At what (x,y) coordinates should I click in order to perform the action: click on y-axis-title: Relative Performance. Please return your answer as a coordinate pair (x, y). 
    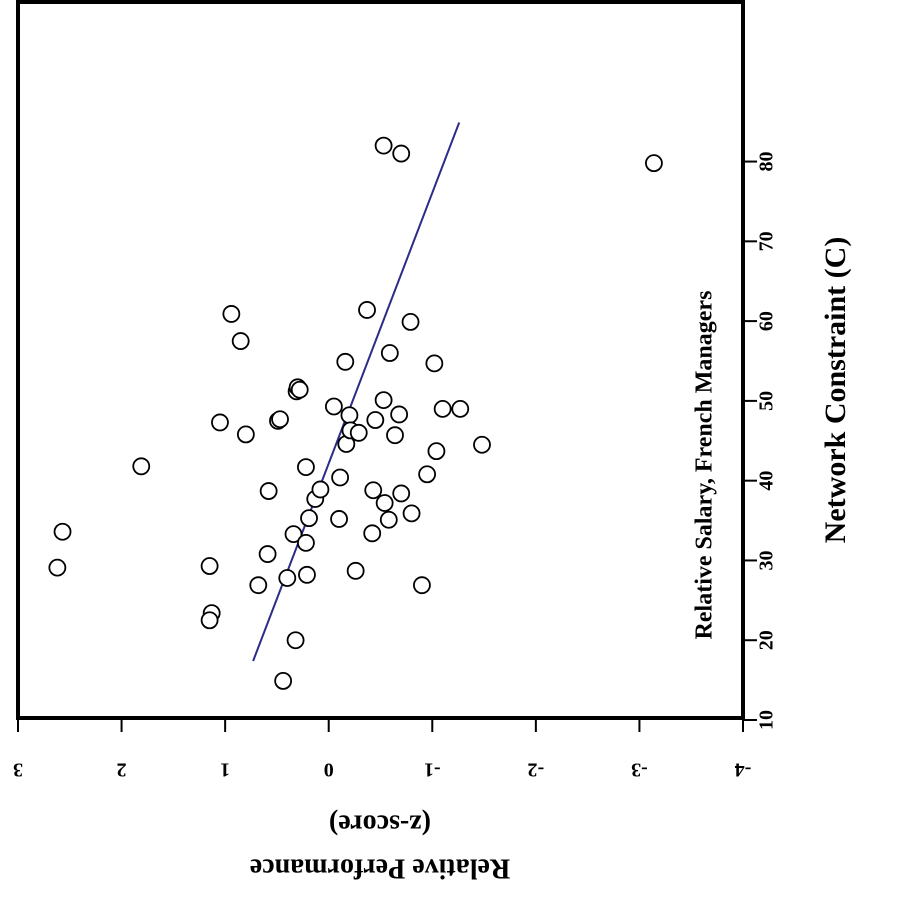
    Looking at the image, I should click on (380, 868).